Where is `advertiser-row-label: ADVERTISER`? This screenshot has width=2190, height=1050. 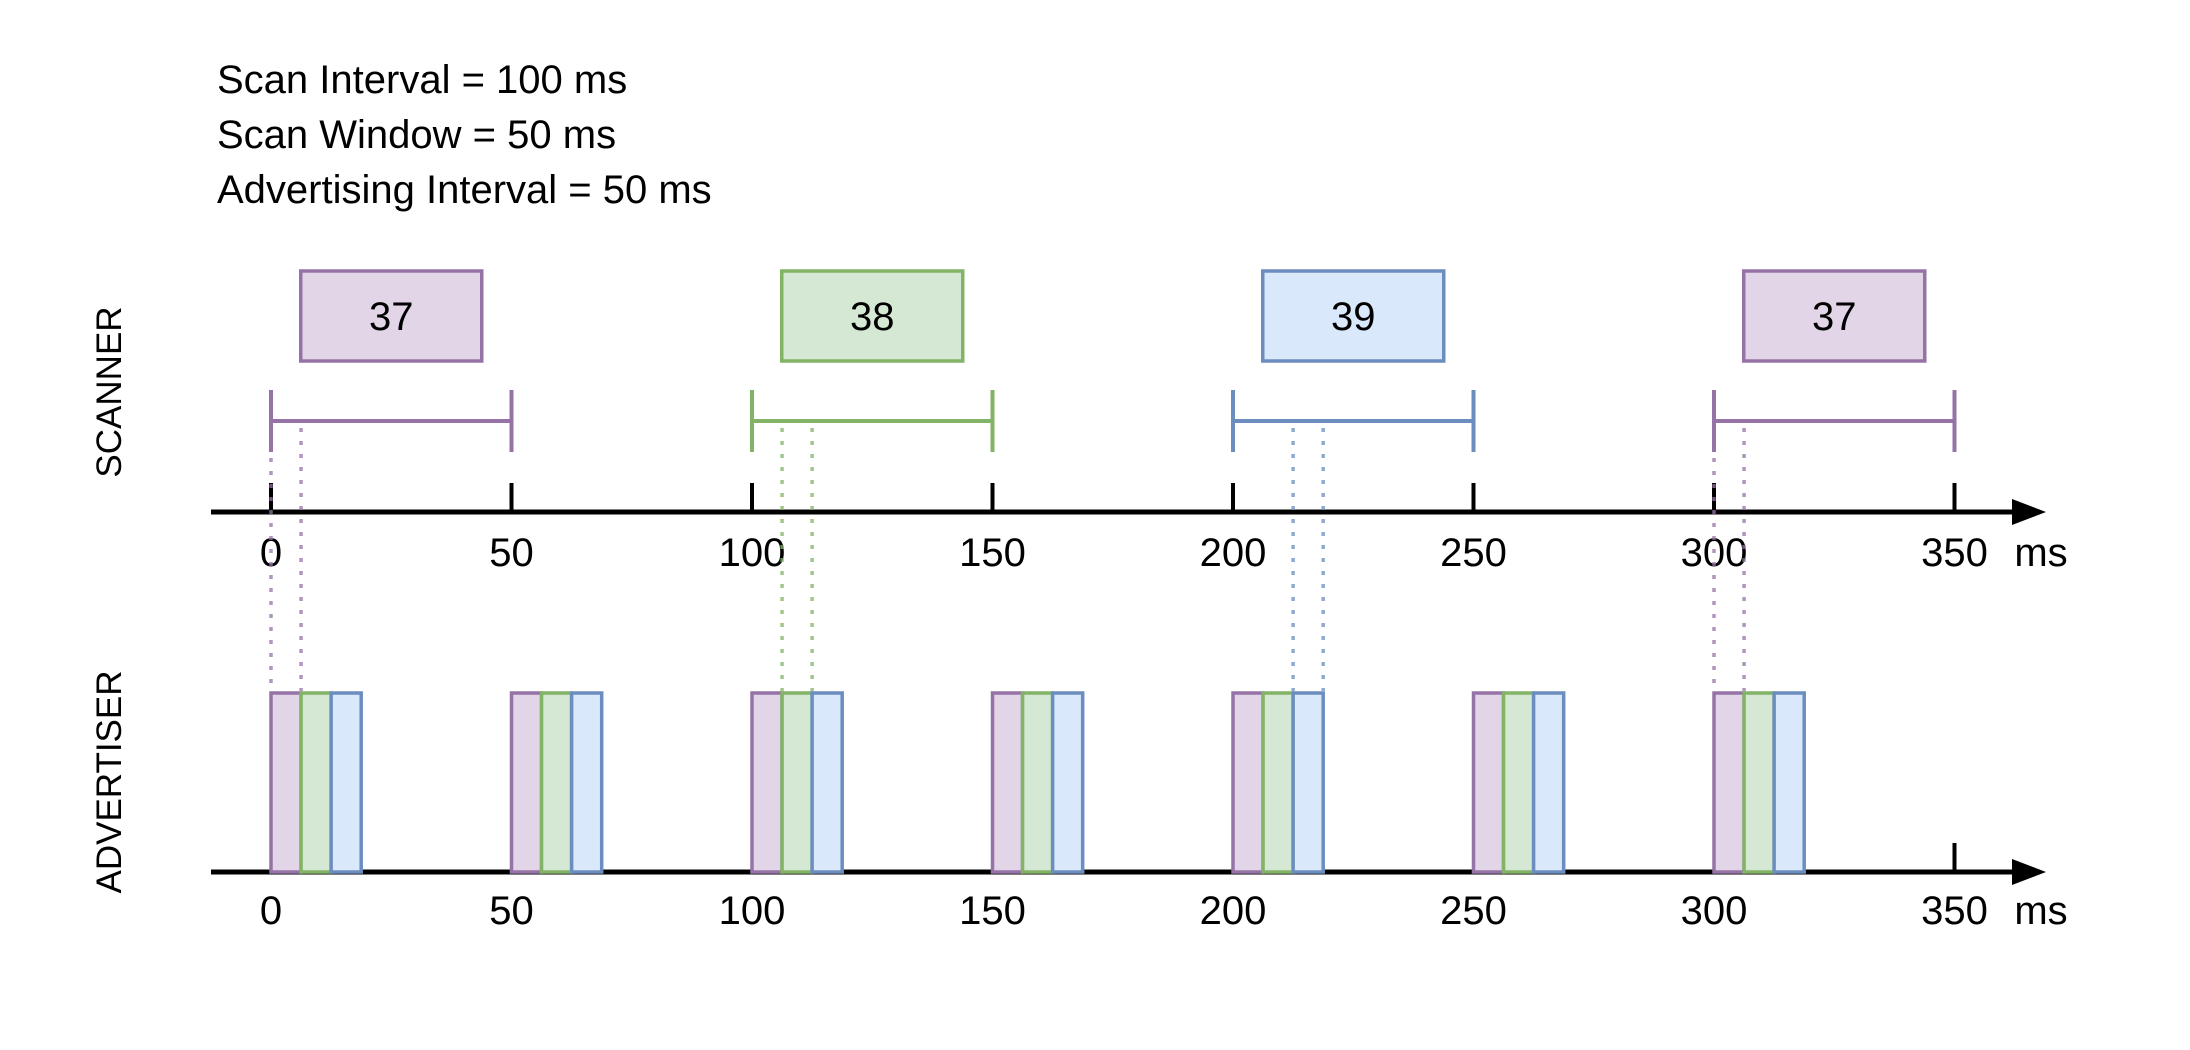
advertiser-row-label: ADVERTISER is located at coordinates (109, 781).